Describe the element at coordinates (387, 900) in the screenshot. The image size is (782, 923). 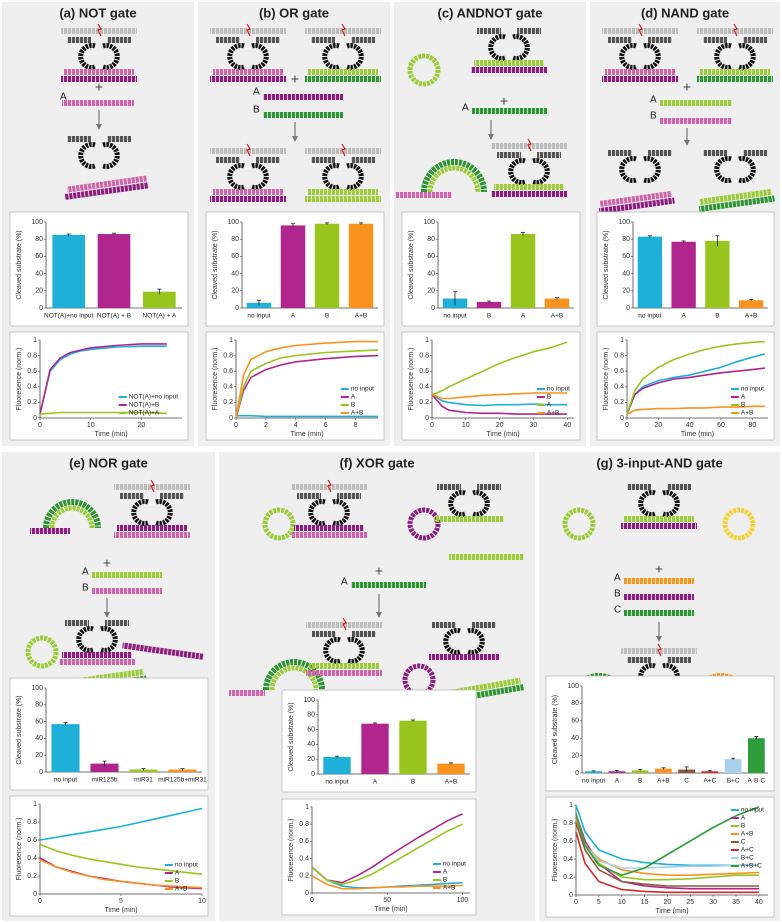
I see `x-tick-label: 50` at that location.